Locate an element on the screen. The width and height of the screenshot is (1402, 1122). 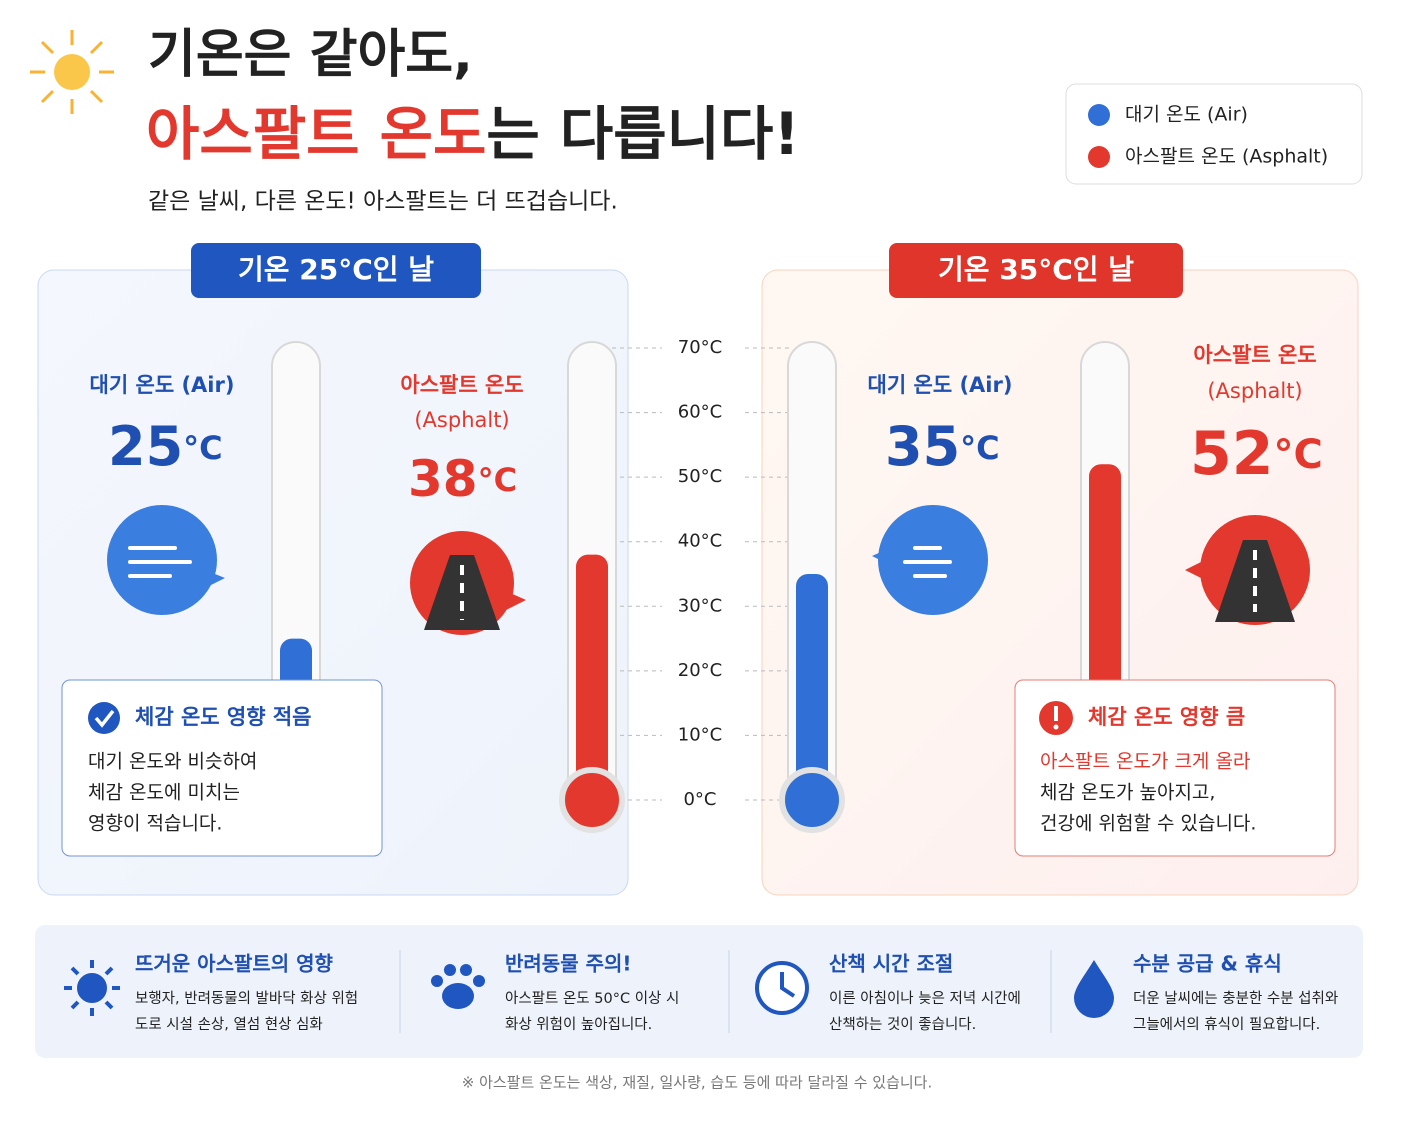
tip-title: 산책 시간 조절 is located at coordinates (891, 964).